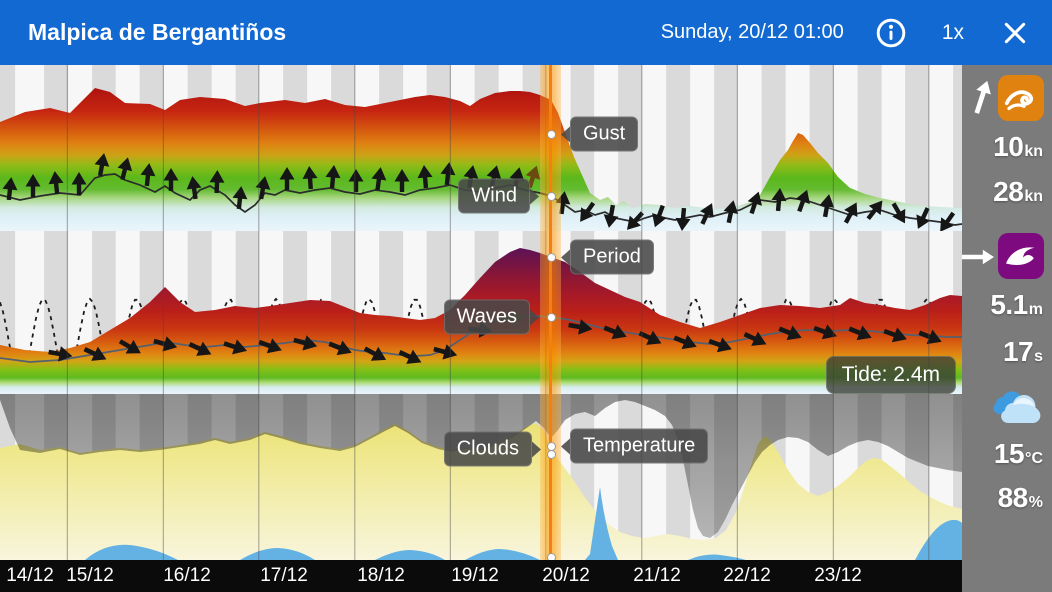  What do you see at coordinates (890, 375) in the screenshot?
I see `tide-tooltip: Tide: 2.4m` at bounding box center [890, 375].